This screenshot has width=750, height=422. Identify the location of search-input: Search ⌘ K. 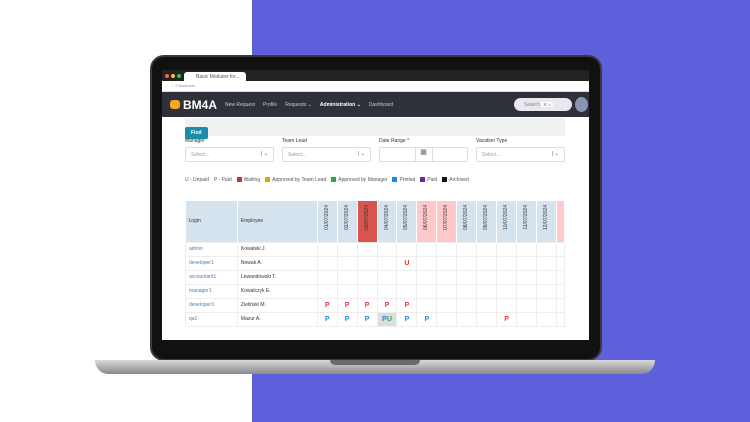
(543, 104).